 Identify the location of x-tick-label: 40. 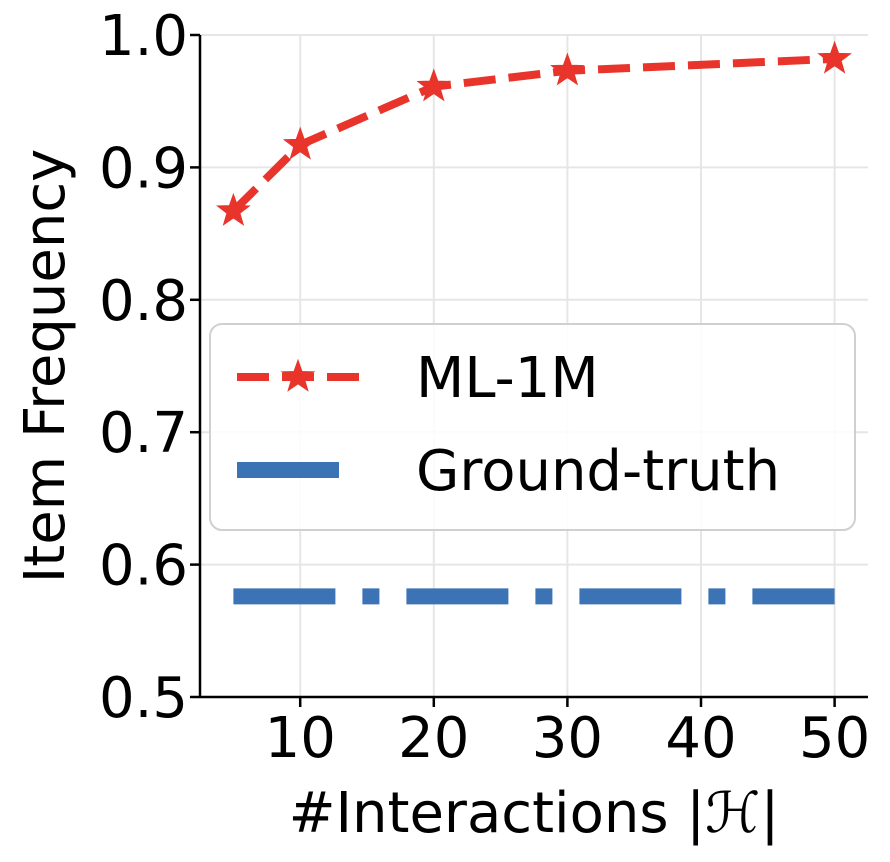
(700, 738).